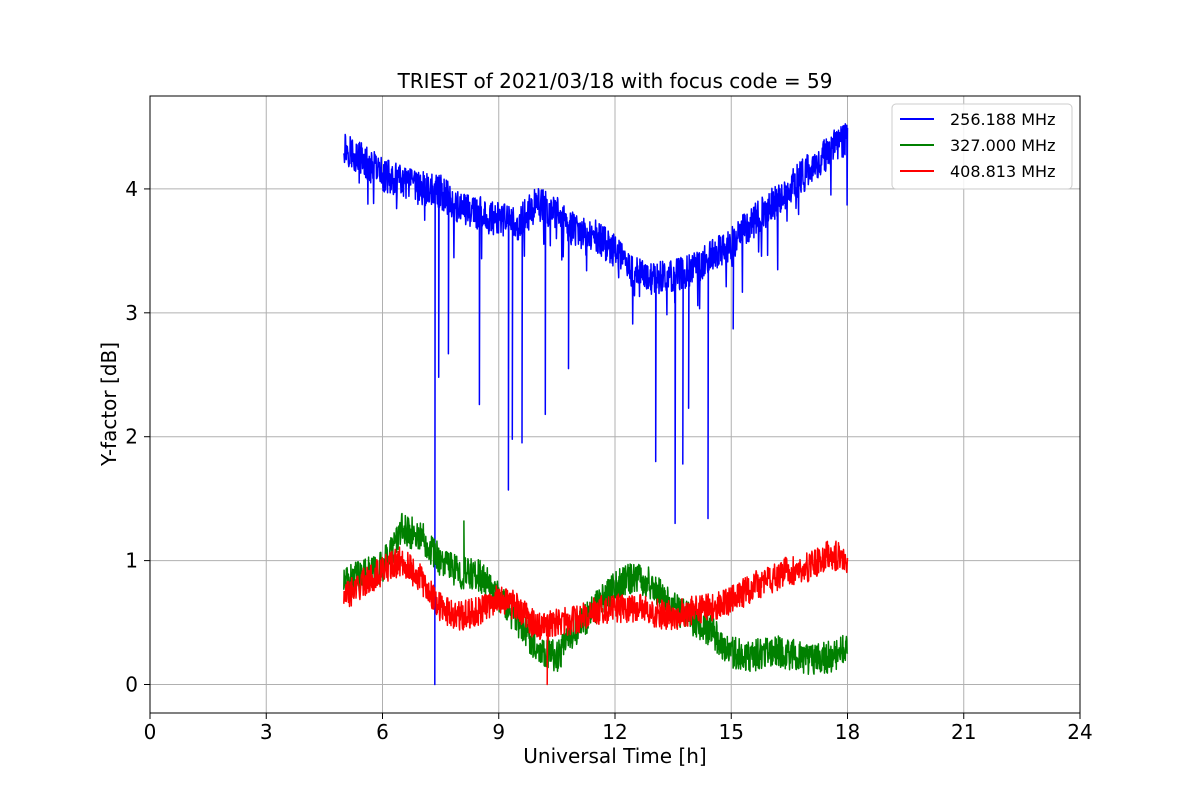 The height and width of the screenshot is (800, 1200). I want to click on x-tick-label: 9, so click(498, 732).